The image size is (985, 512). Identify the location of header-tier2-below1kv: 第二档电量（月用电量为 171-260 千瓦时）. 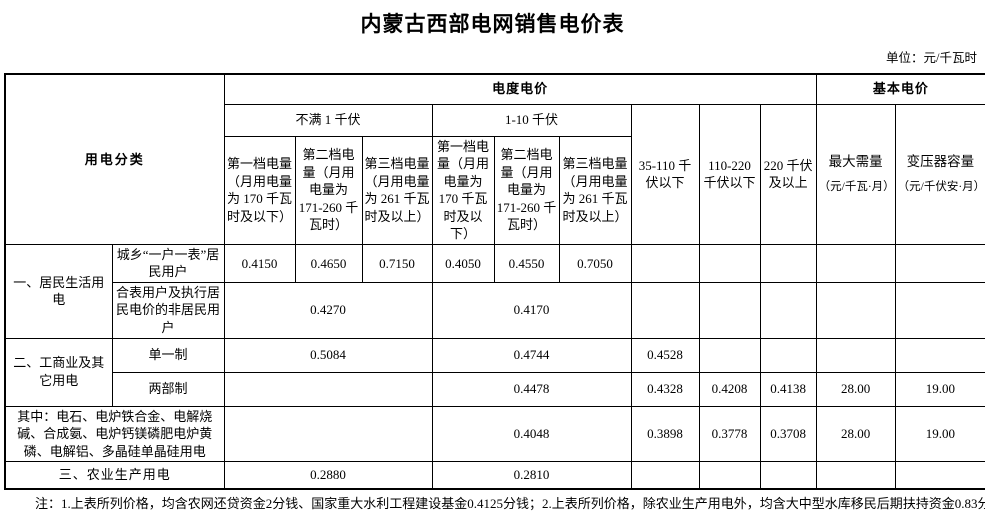
(328, 190).